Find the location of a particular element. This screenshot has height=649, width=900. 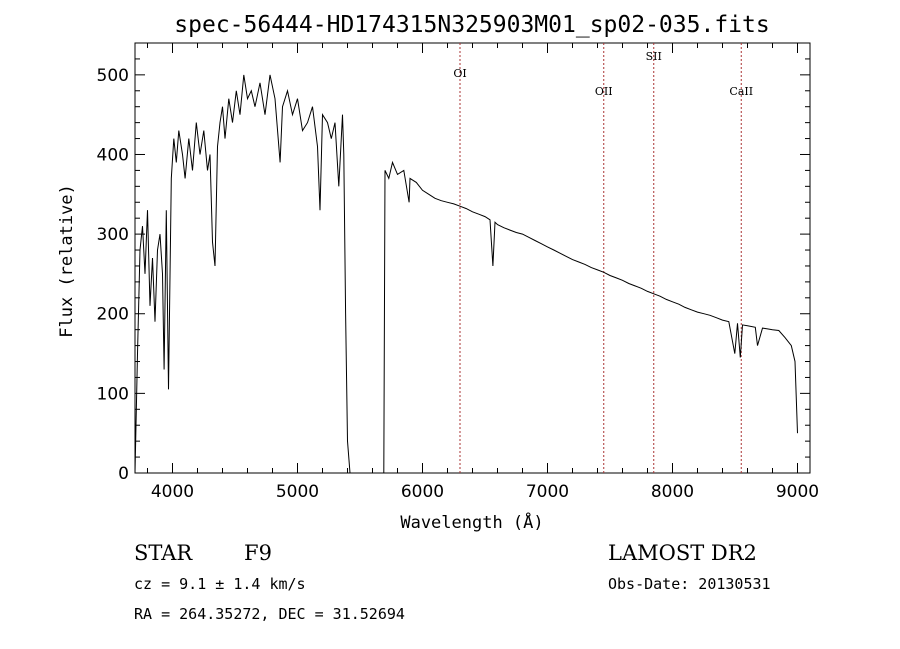

spectral-class: F9 is located at coordinates (258, 553).